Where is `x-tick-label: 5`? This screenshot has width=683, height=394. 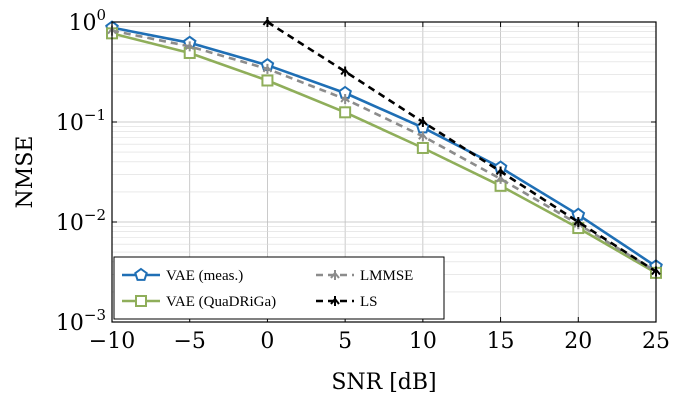
x-tick-label: 5 is located at coordinates (345, 341).